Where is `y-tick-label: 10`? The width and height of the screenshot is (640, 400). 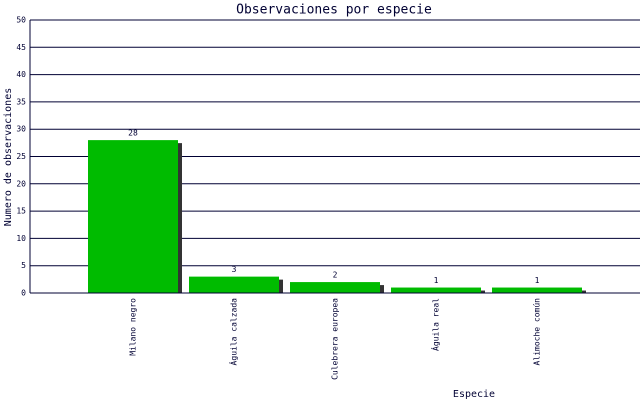 y-tick-label: 10 is located at coordinates (21, 238).